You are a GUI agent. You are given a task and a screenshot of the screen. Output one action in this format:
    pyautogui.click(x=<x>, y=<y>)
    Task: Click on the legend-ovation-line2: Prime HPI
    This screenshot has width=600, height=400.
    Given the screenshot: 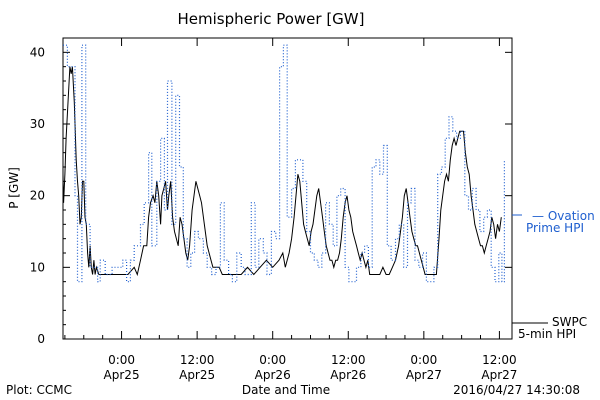 What is the action you would take?
    pyautogui.click(x=555, y=228)
    